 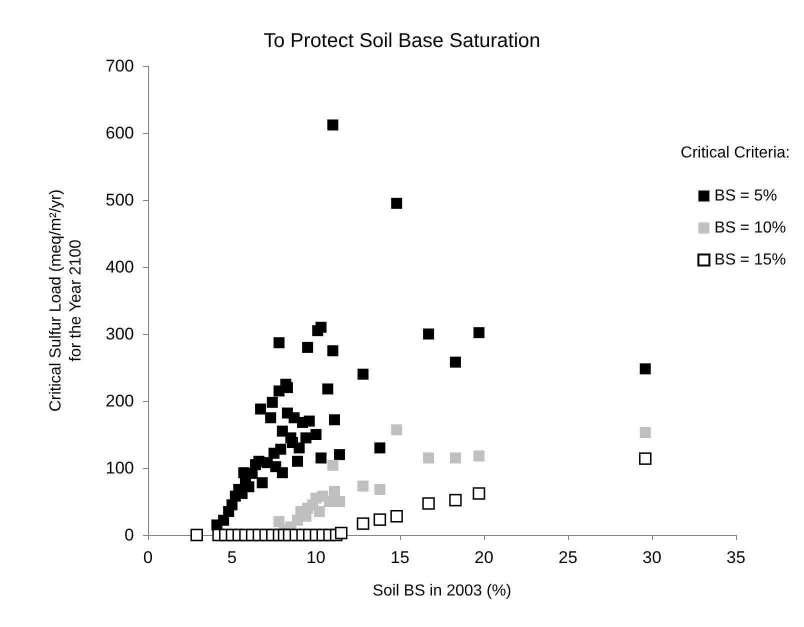 What do you see at coordinates (120, 200) in the screenshot?
I see `y-tick-label: 500` at bounding box center [120, 200].